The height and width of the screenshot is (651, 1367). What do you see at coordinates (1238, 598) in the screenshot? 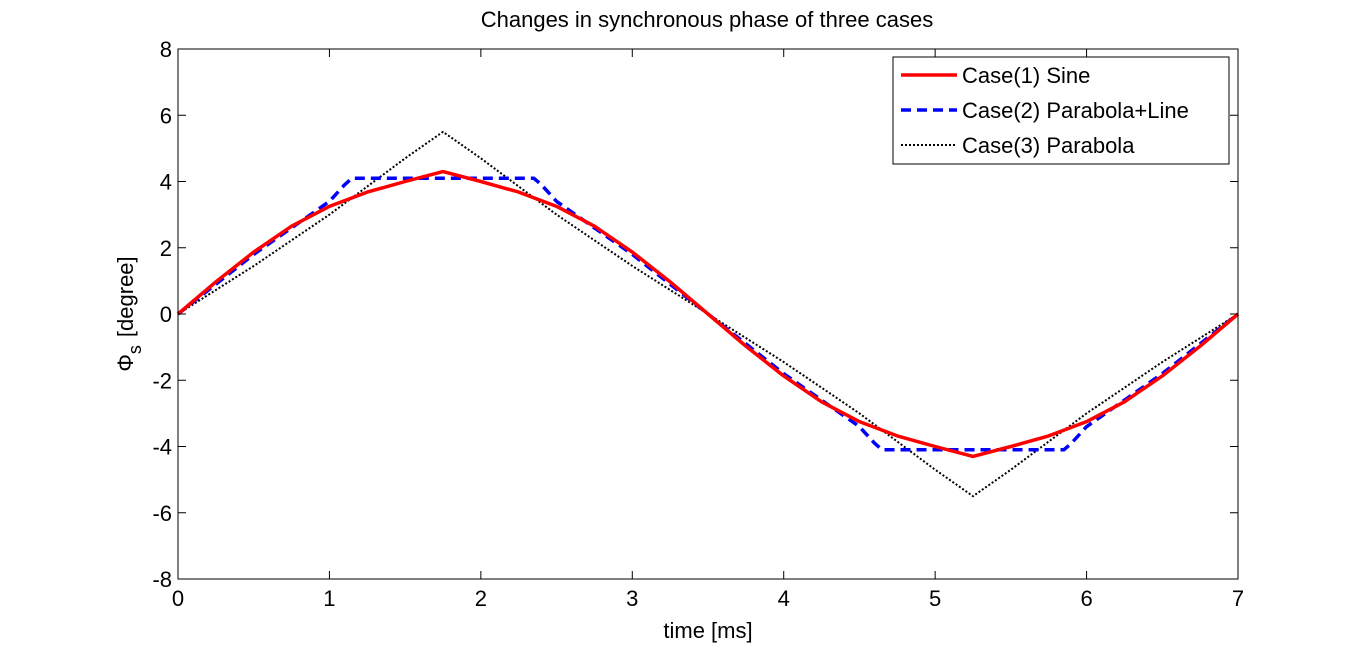
I see `x-tick-label: 7` at bounding box center [1238, 598].